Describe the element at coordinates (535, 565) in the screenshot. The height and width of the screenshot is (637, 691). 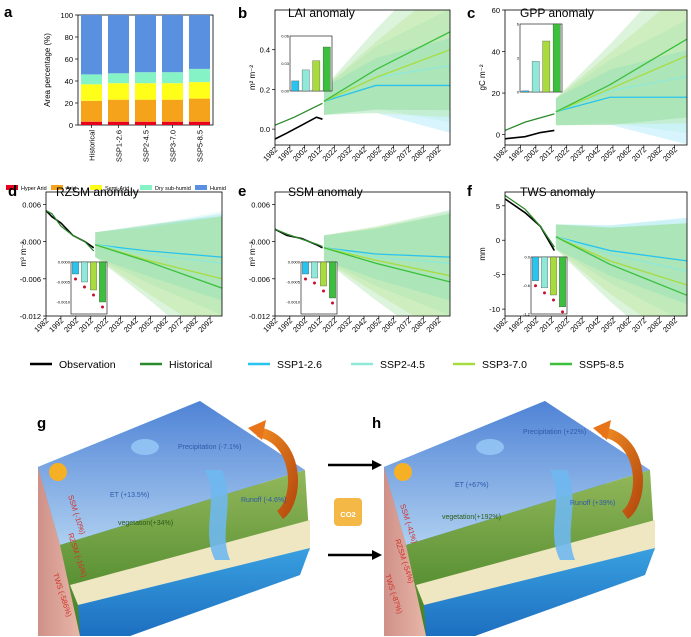
I see `scenario-h-beach` at that location.